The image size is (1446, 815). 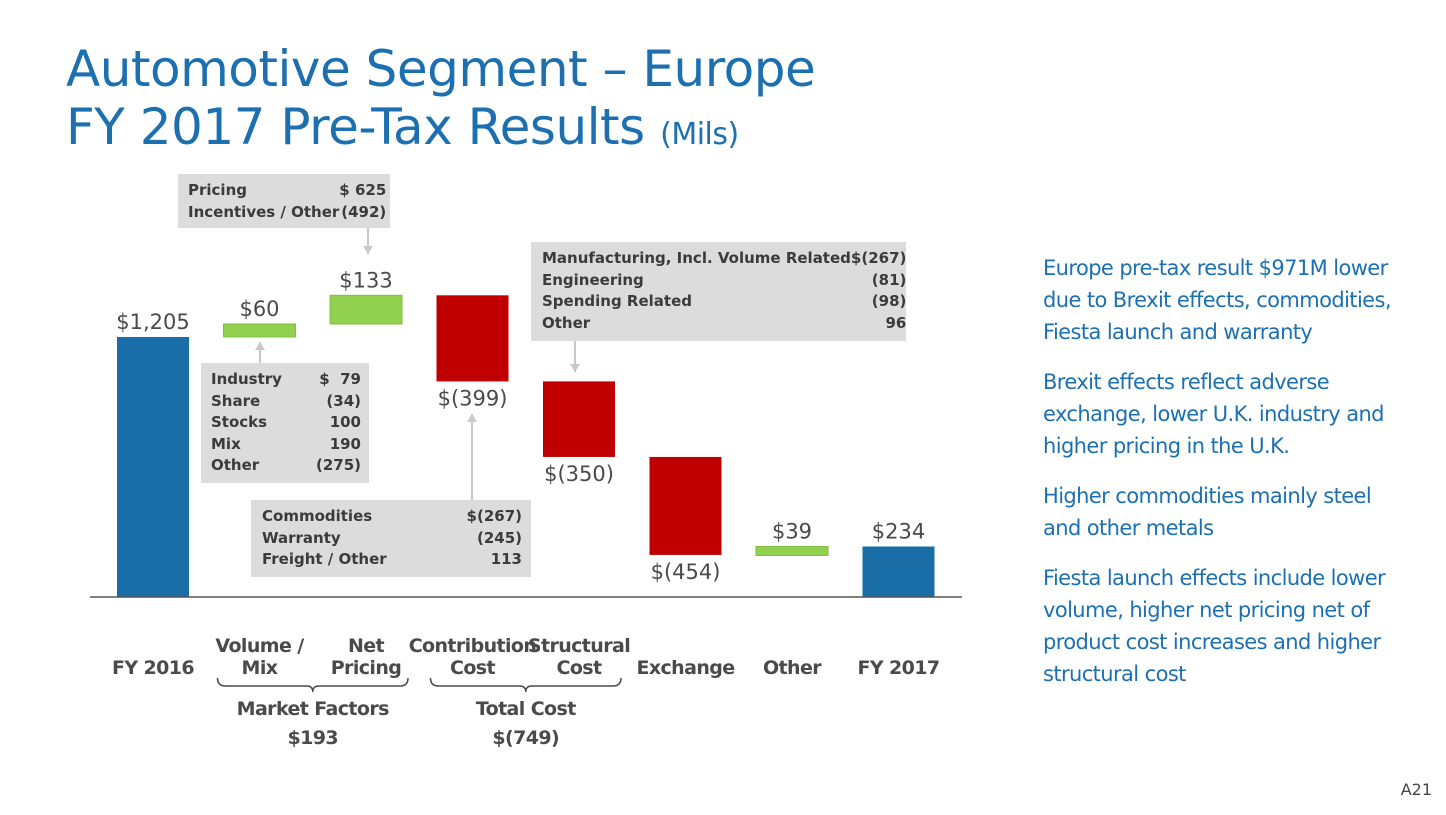 What do you see at coordinates (287, 191) in the screenshot?
I see `callout-row: Pricing $ 625` at bounding box center [287, 191].